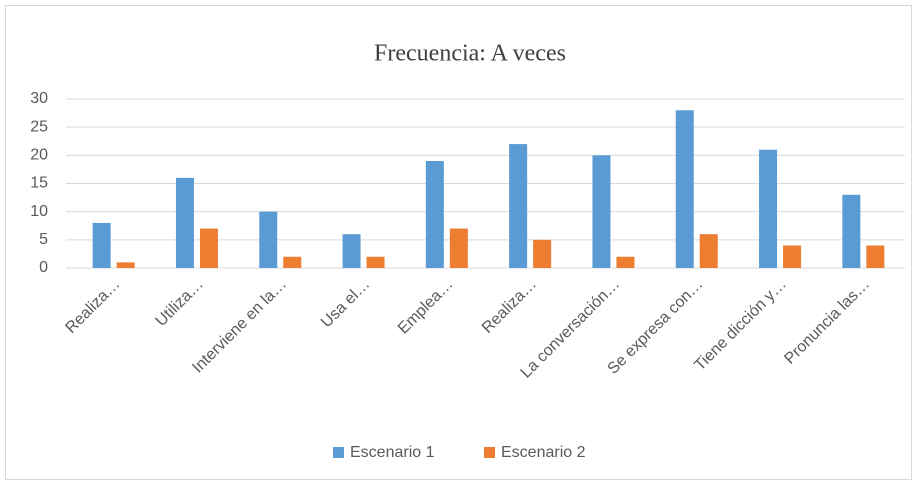 The width and height of the screenshot is (917, 485). I want to click on y-tick-label: 10, so click(39, 211).